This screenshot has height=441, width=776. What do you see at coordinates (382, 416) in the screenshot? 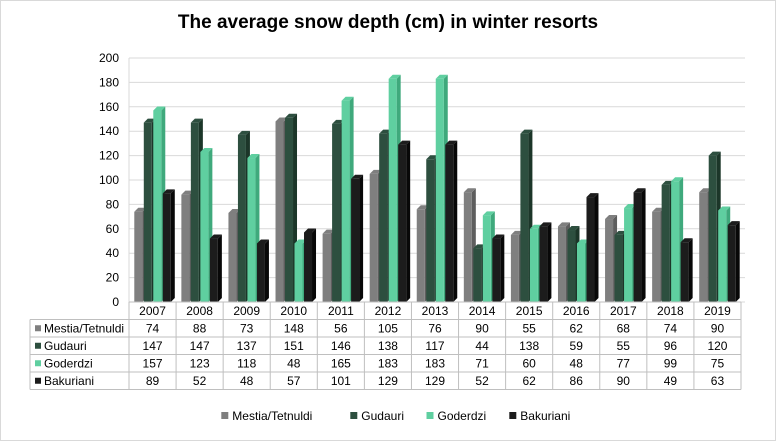
I see `legend-label: Gudauri` at bounding box center [382, 416].